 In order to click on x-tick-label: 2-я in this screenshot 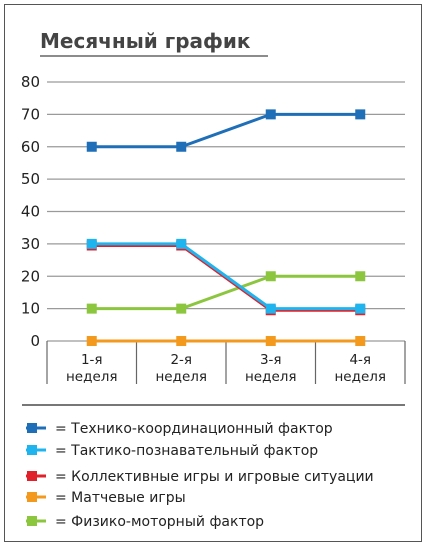, I will do `click(181, 360)`.